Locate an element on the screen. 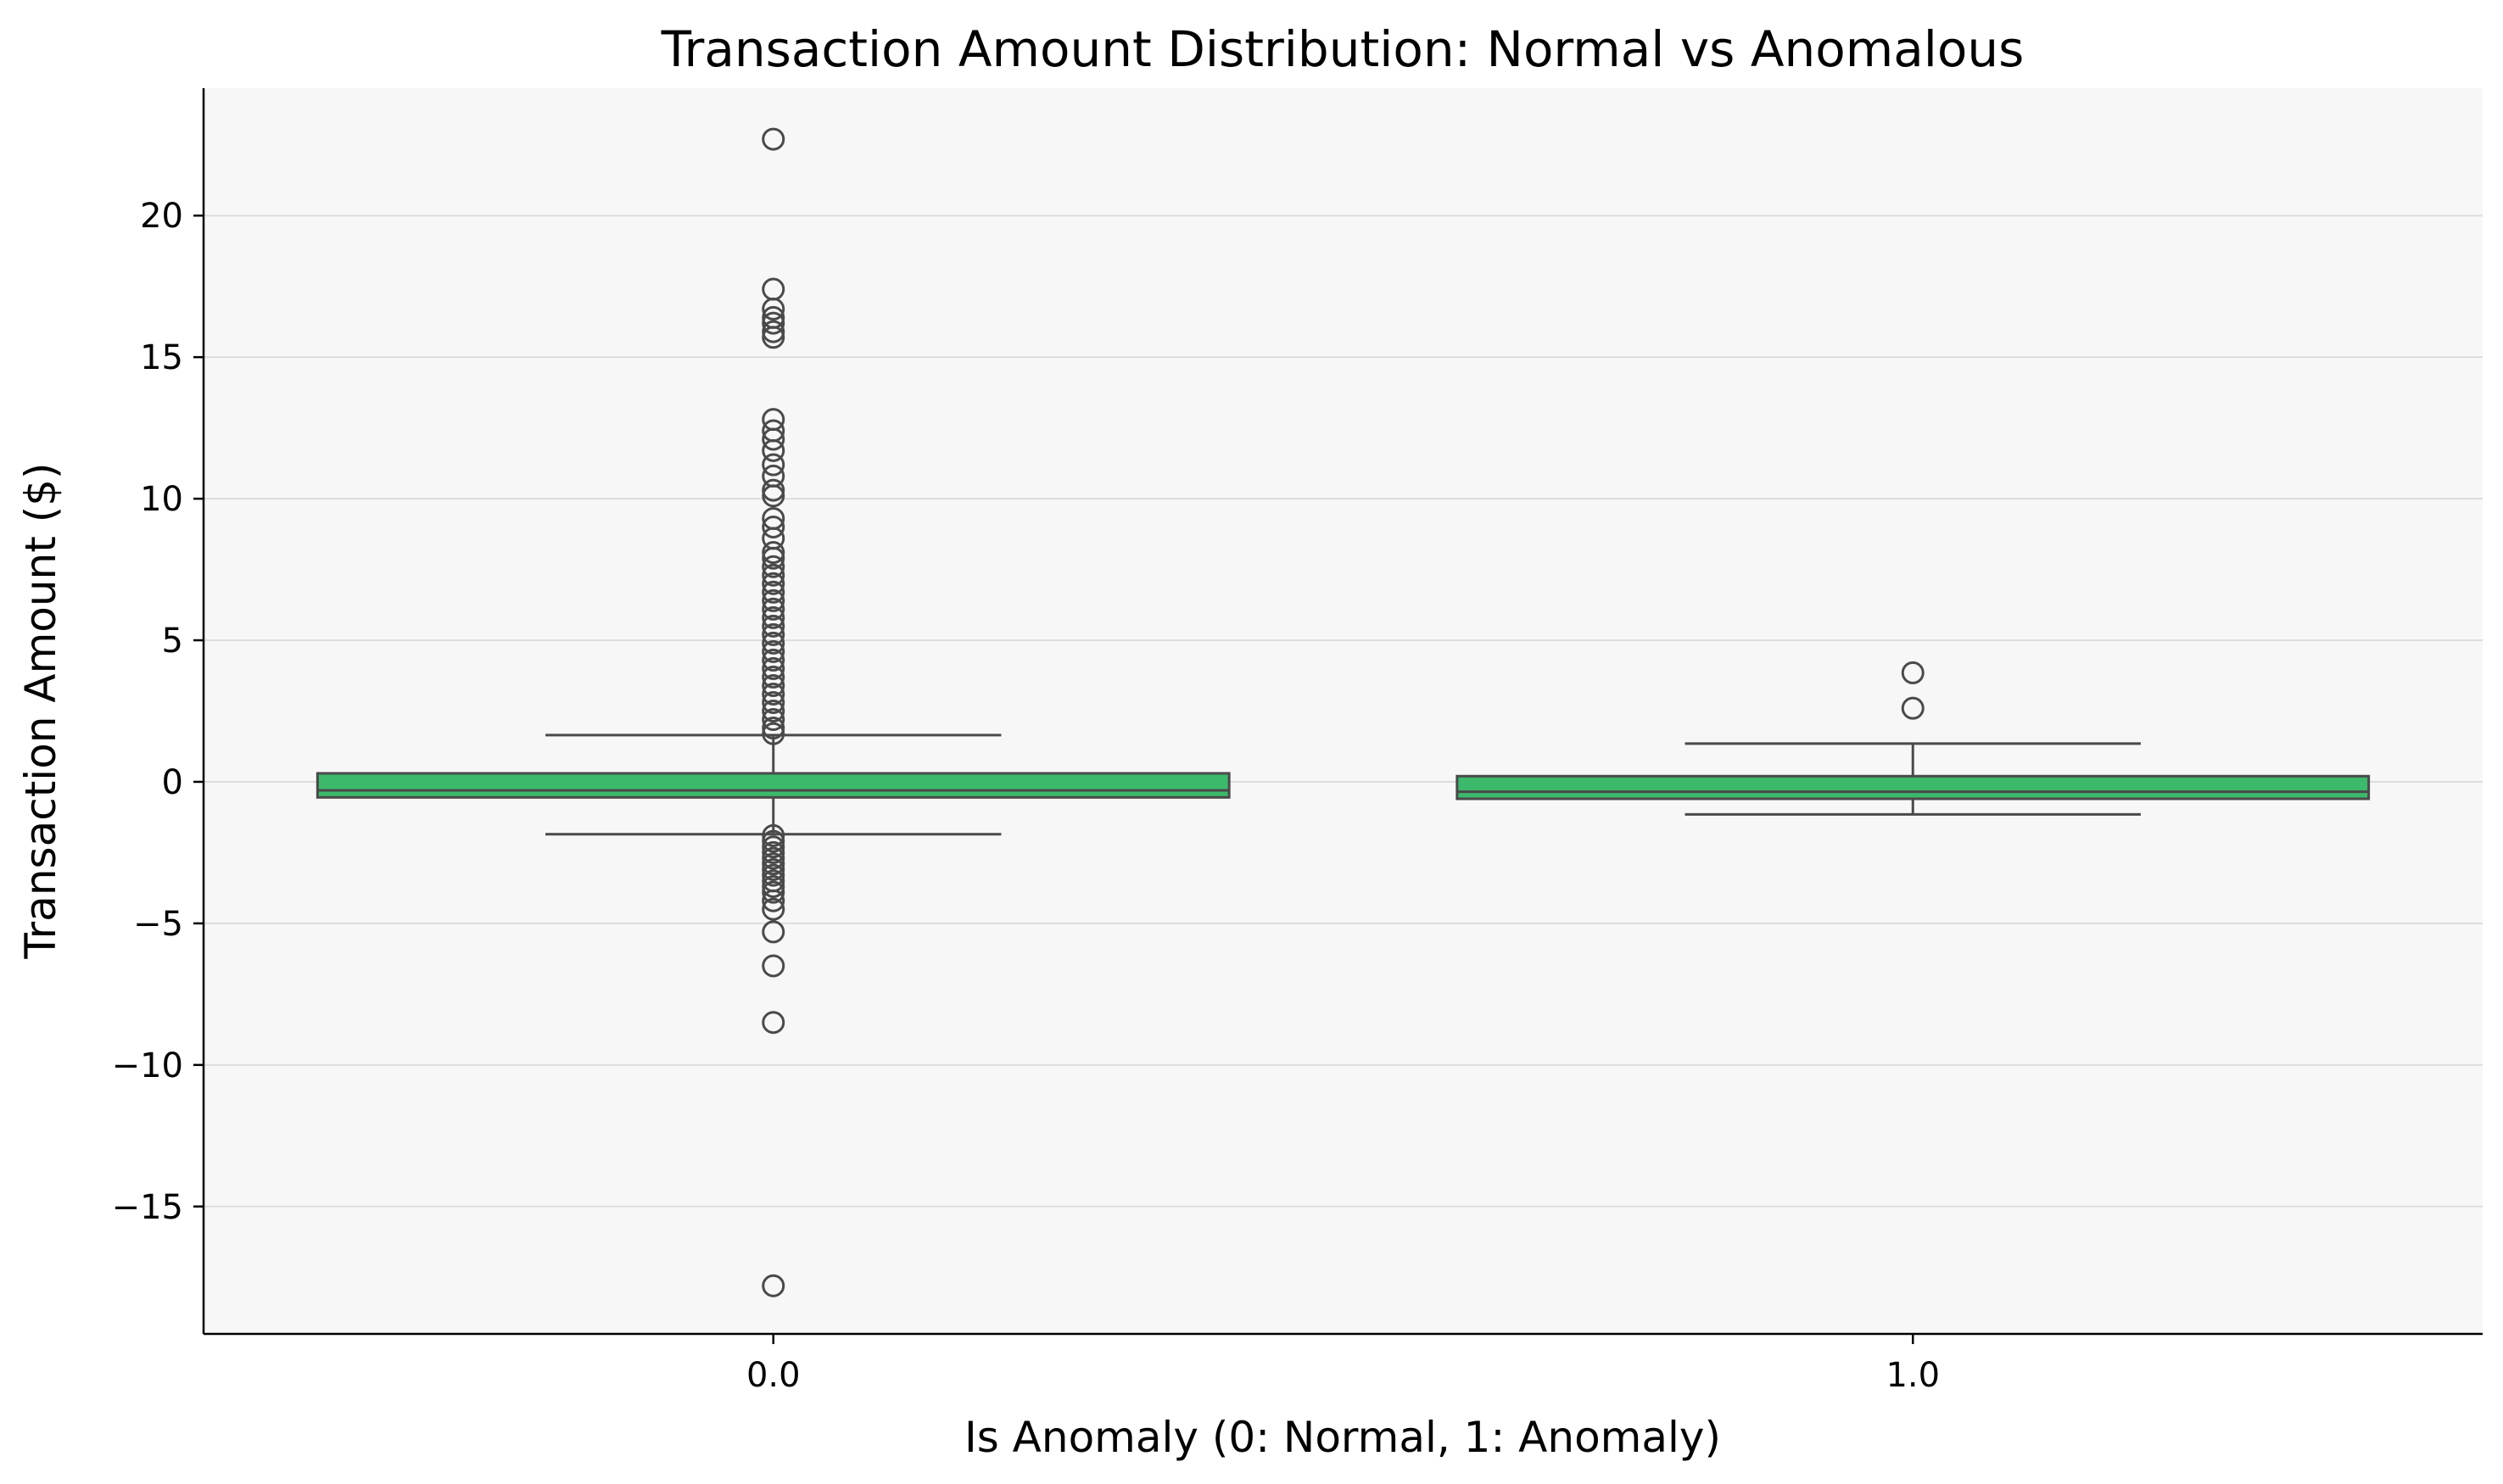 The image size is (2503, 1484). y-axis-label: Transaction Amount ($) is located at coordinates (40, 711).